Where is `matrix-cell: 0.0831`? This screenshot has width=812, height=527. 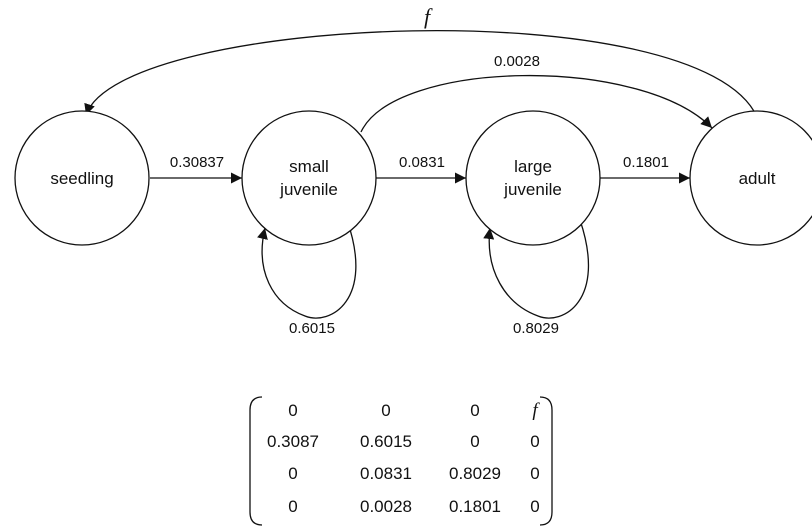 matrix-cell: 0.0831 is located at coordinates (386, 473).